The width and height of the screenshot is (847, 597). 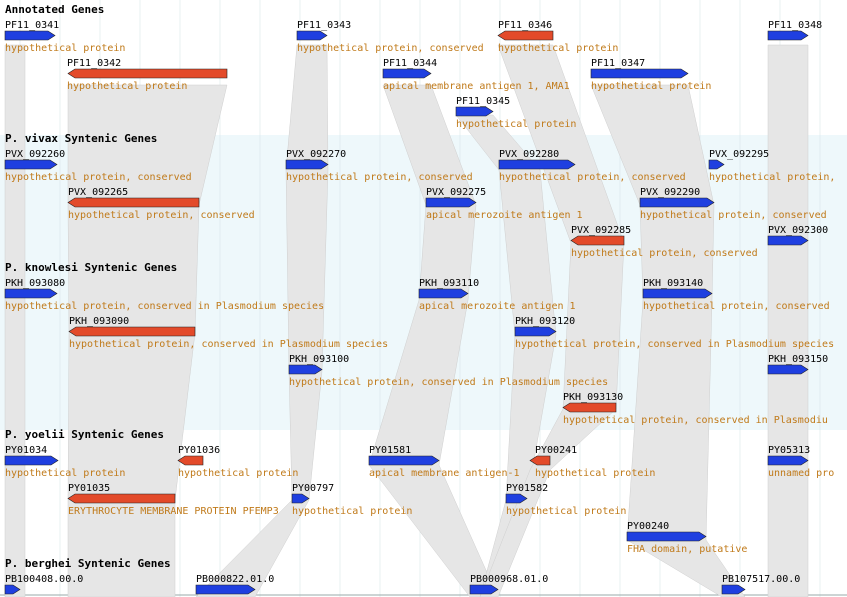 I want to click on gene-pf11_0345: PF11_0345 hypothetical protein, so click(x=515, y=113).